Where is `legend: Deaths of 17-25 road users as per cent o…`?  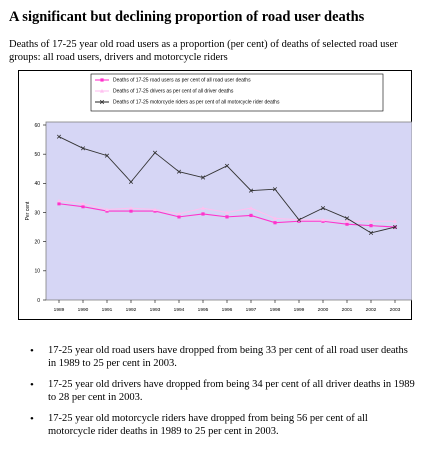 legend: Deaths of 17-25 road users as per cent o… is located at coordinates (237, 92).